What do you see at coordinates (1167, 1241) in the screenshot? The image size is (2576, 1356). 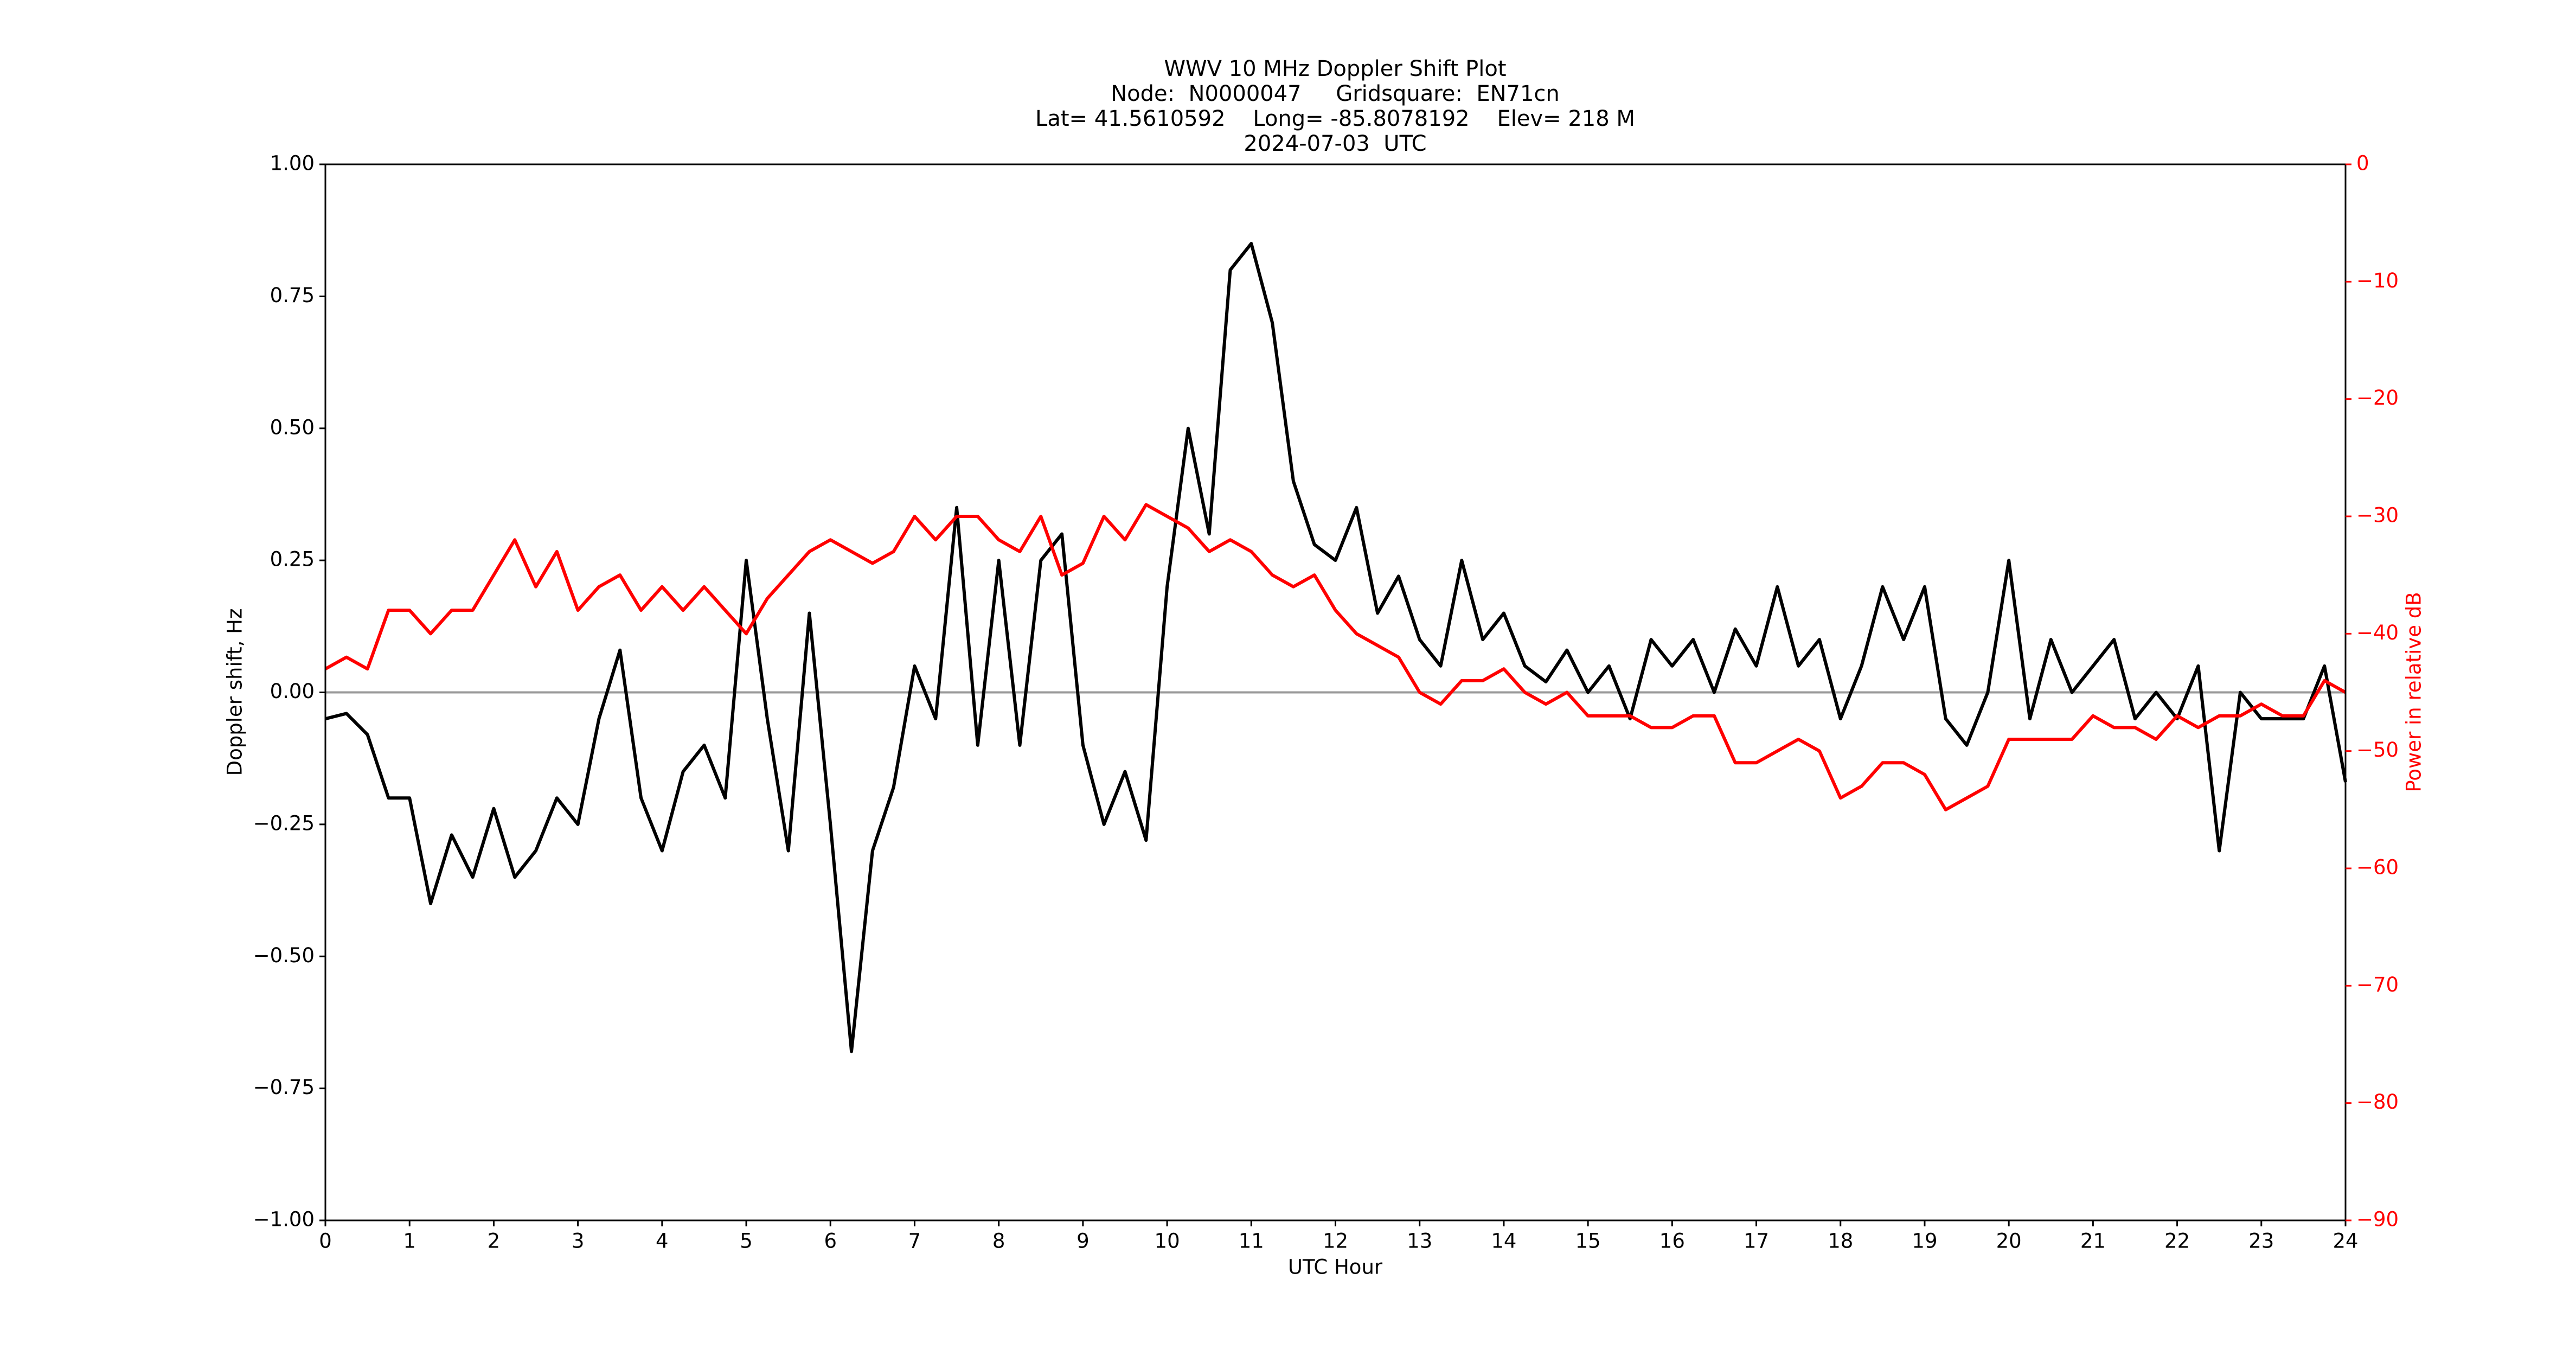 I see `x-tick-label: 10` at bounding box center [1167, 1241].